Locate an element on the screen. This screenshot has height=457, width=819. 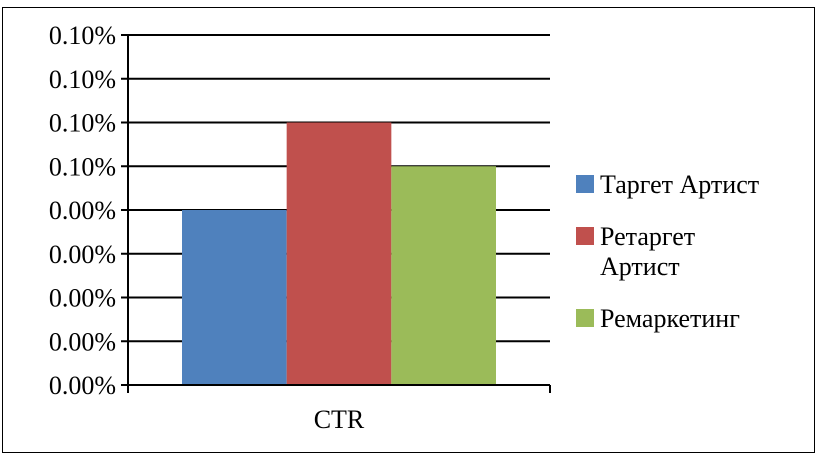
legend-label-2: Ретаргет is located at coordinates (647, 236).